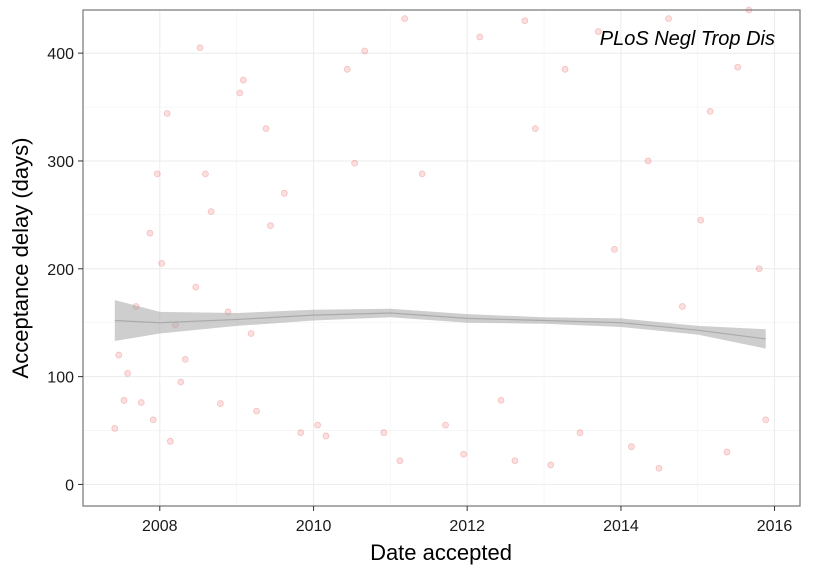  Describe the element at coordinates (69, 485) in the screenshot. I see `y-tick-label: 0` at that location.